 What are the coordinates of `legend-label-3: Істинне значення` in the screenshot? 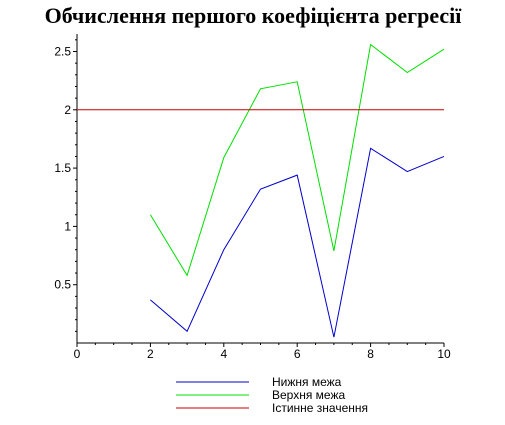 It's located at (320, 408).